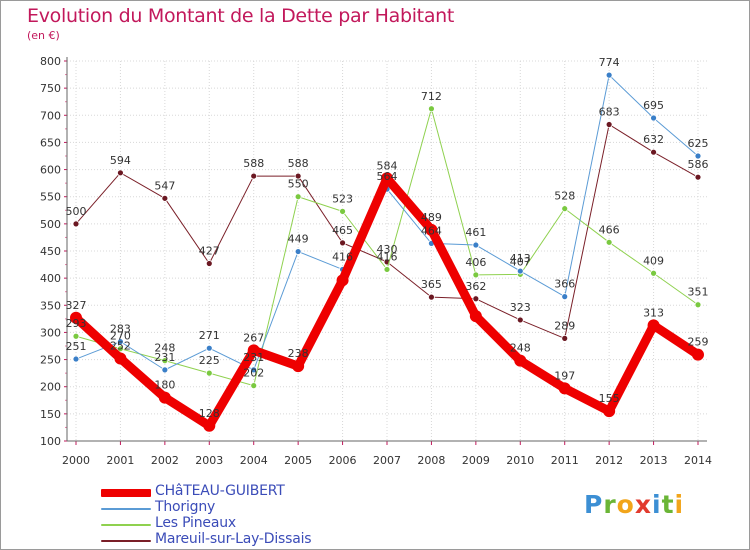  Describe the element at coordinates (165, 460) in the screenshot. I see `x-tick-label: 2002` at that location.